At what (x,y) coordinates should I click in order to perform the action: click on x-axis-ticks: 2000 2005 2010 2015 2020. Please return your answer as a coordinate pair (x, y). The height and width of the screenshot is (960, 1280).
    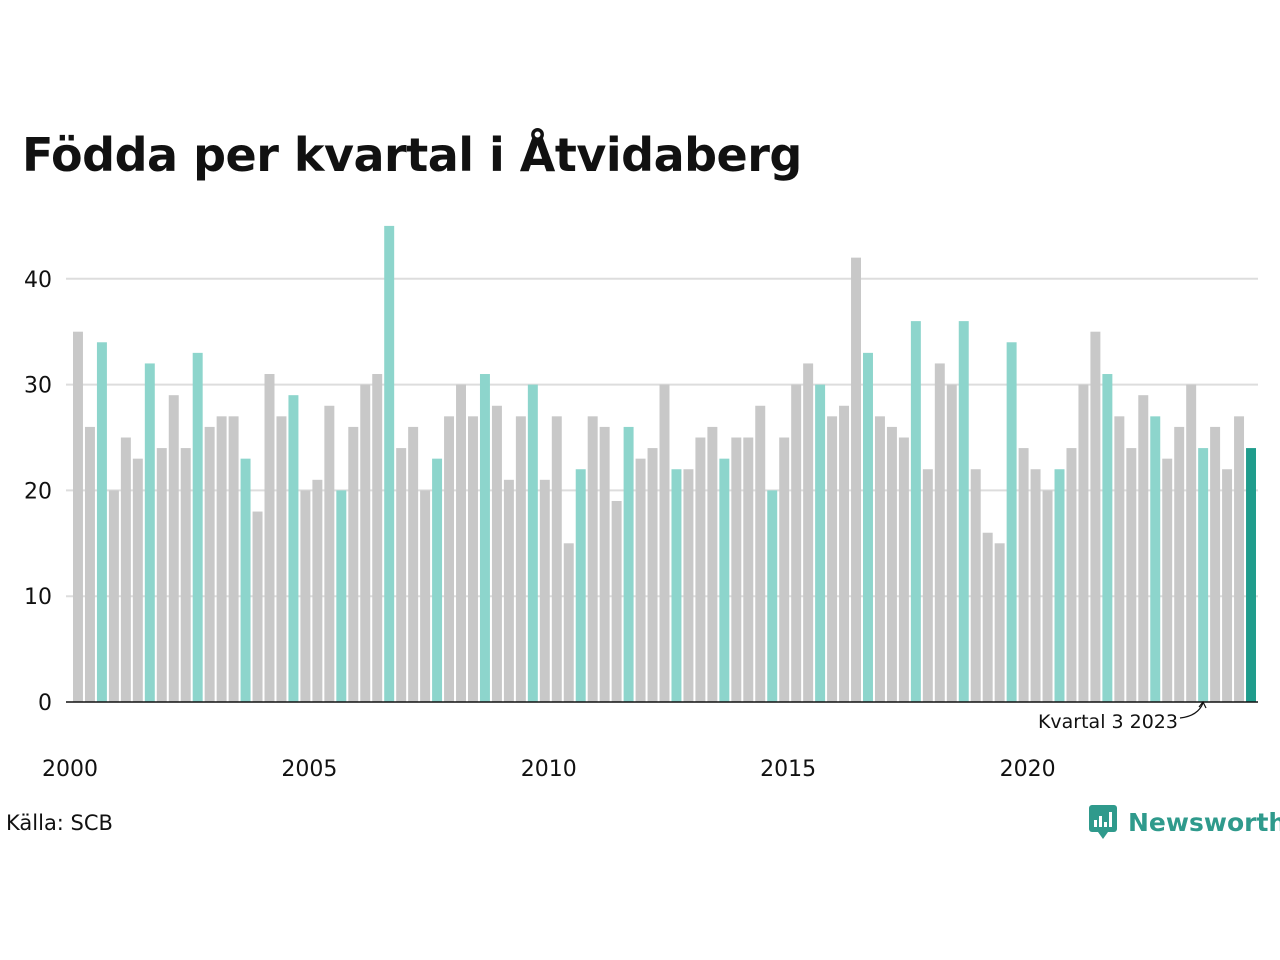
    Looking at the image, I should click on (549, 769).